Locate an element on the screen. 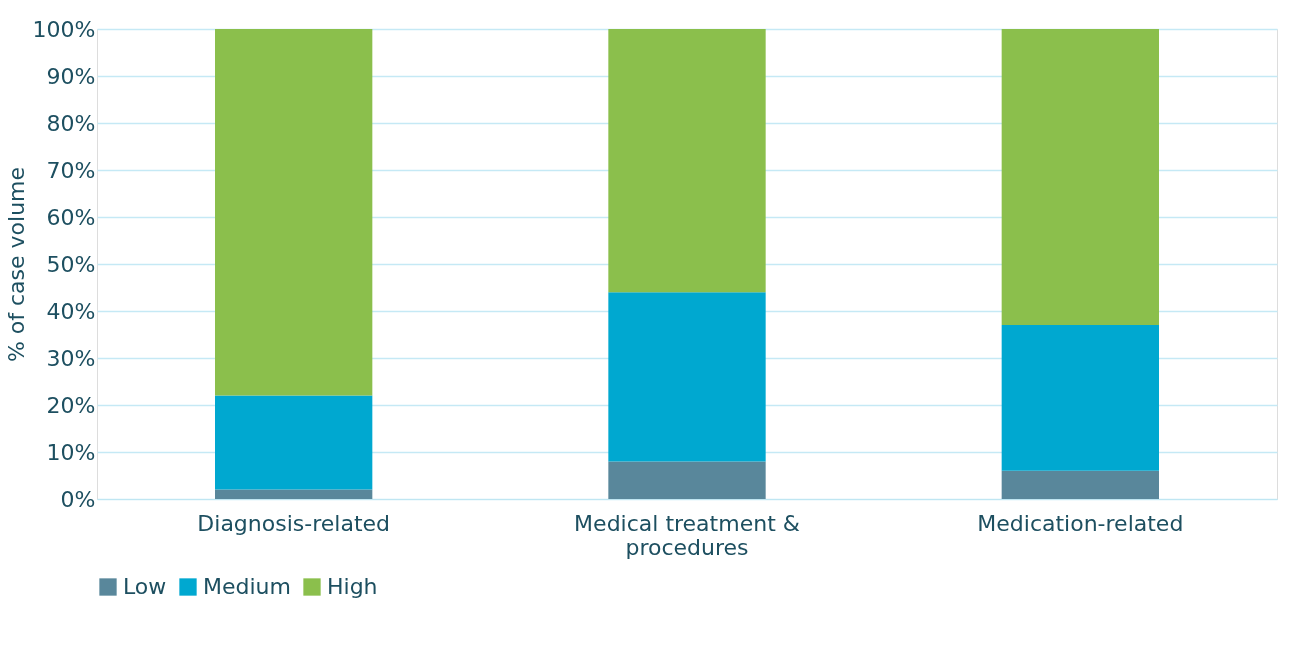  y-tick-label: 90% is located at coordinates (71, 76).